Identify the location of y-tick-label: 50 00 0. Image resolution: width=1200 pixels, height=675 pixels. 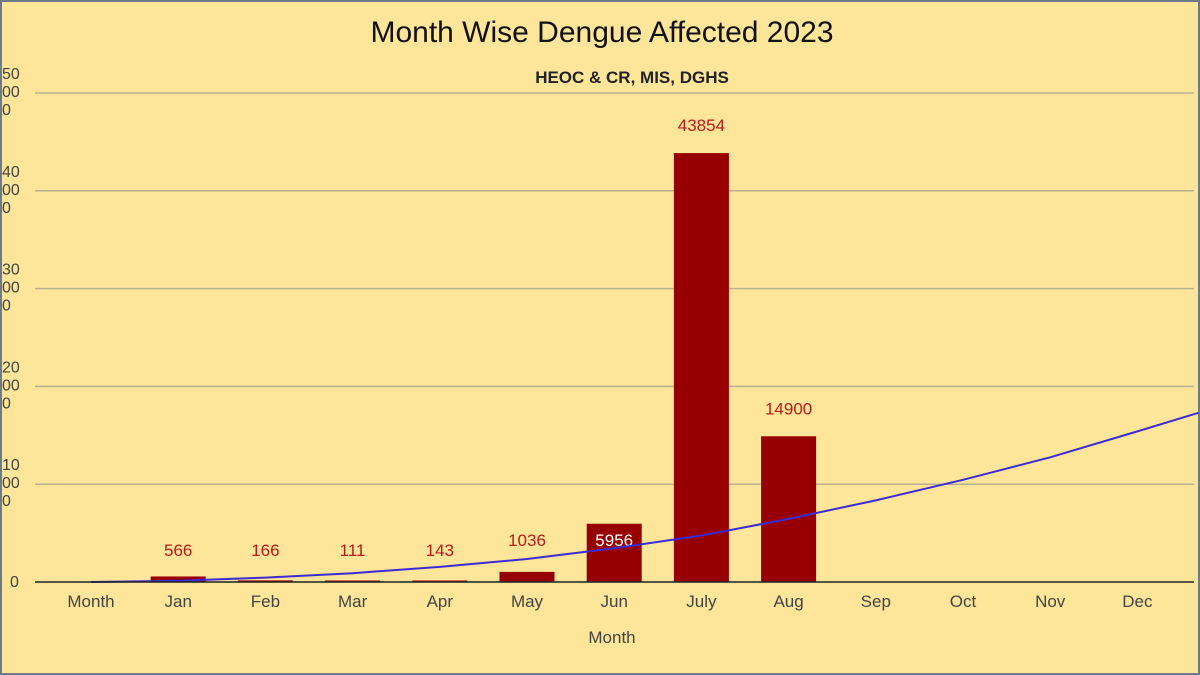
(11, 92).